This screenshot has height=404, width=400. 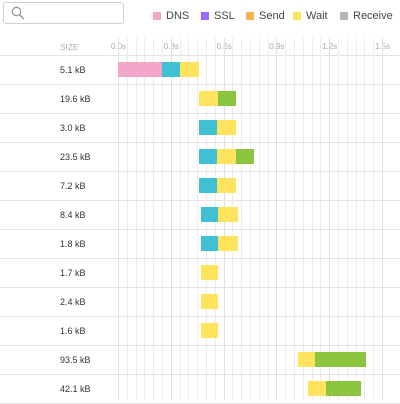 I want to click on search-box, so click(x=63, y=13).